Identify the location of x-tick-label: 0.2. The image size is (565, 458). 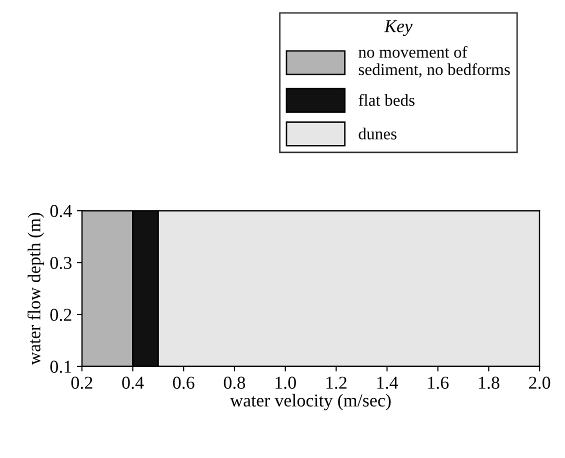
(81, 382).